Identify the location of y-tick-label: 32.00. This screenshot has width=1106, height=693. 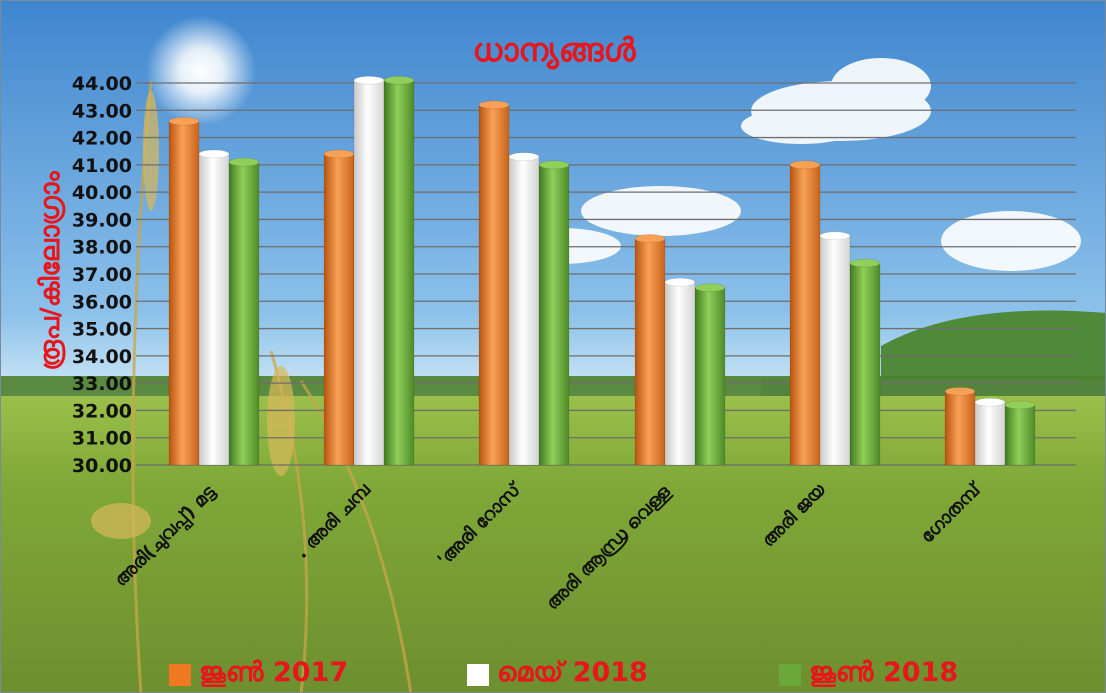
(102, 411).